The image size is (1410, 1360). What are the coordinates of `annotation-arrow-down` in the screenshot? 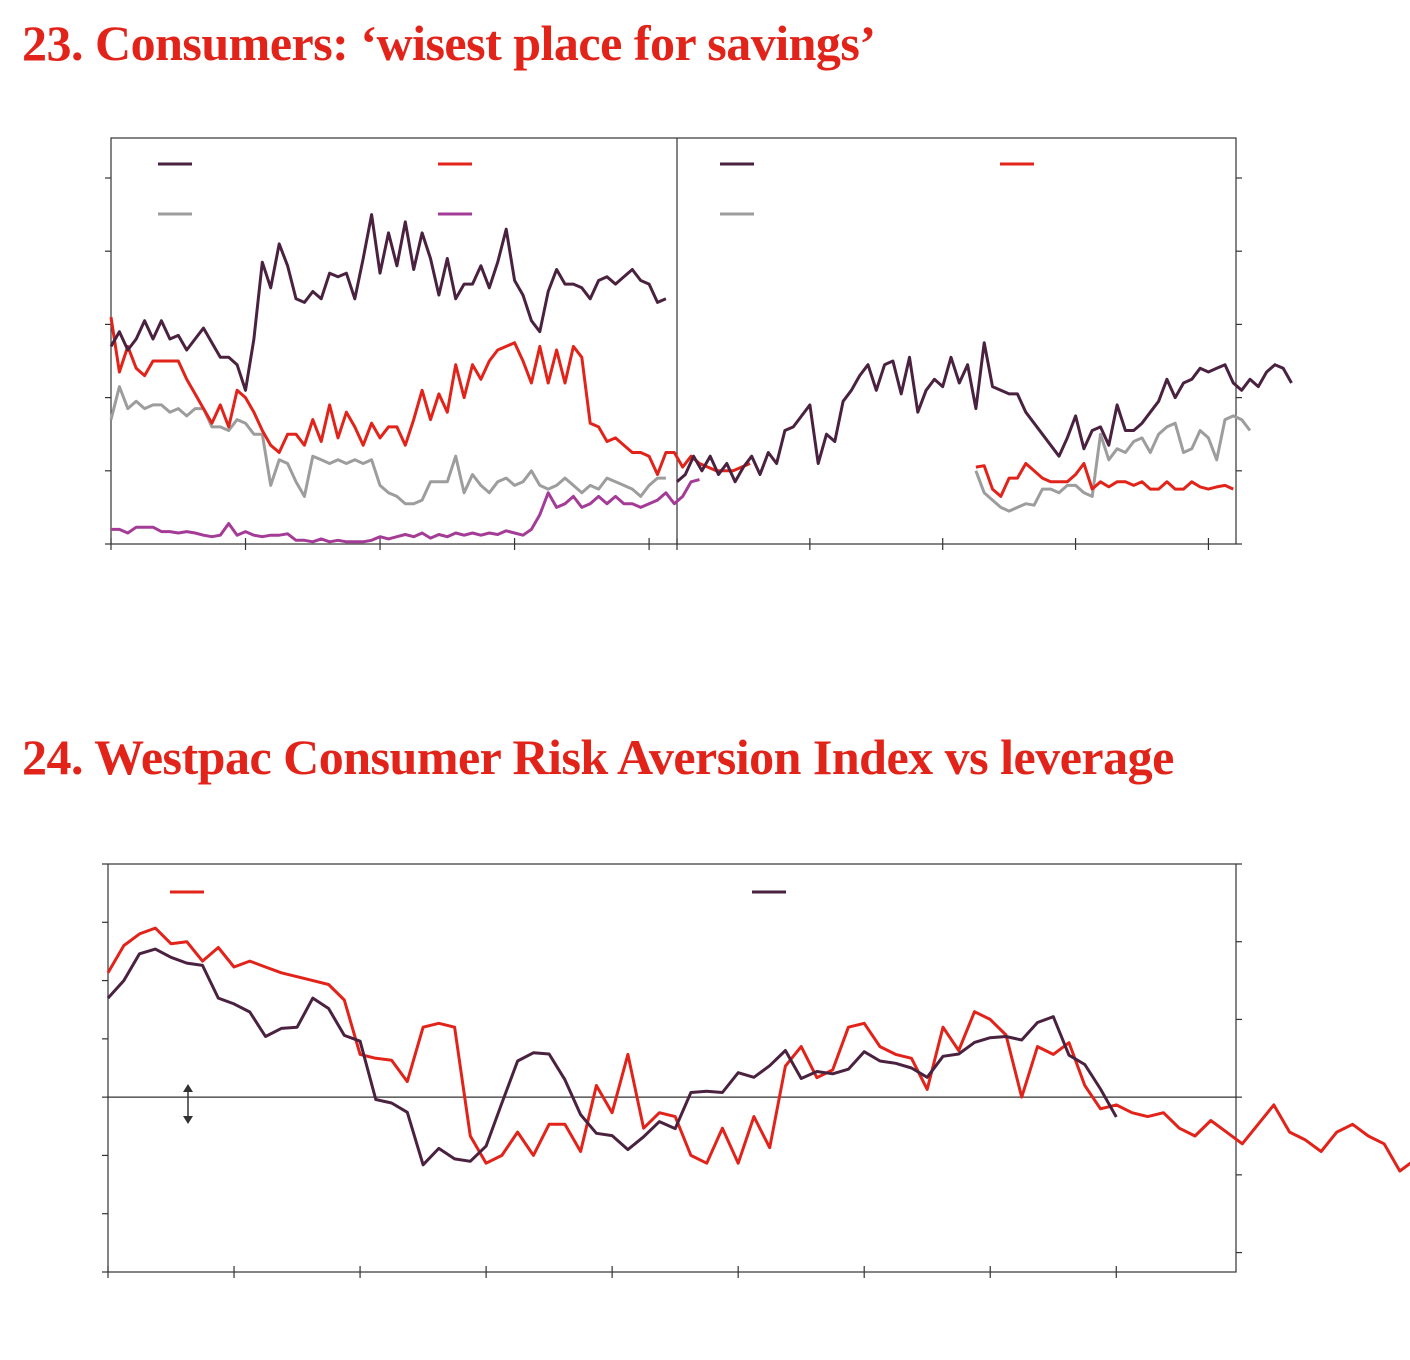 It's located at (188, 1120).